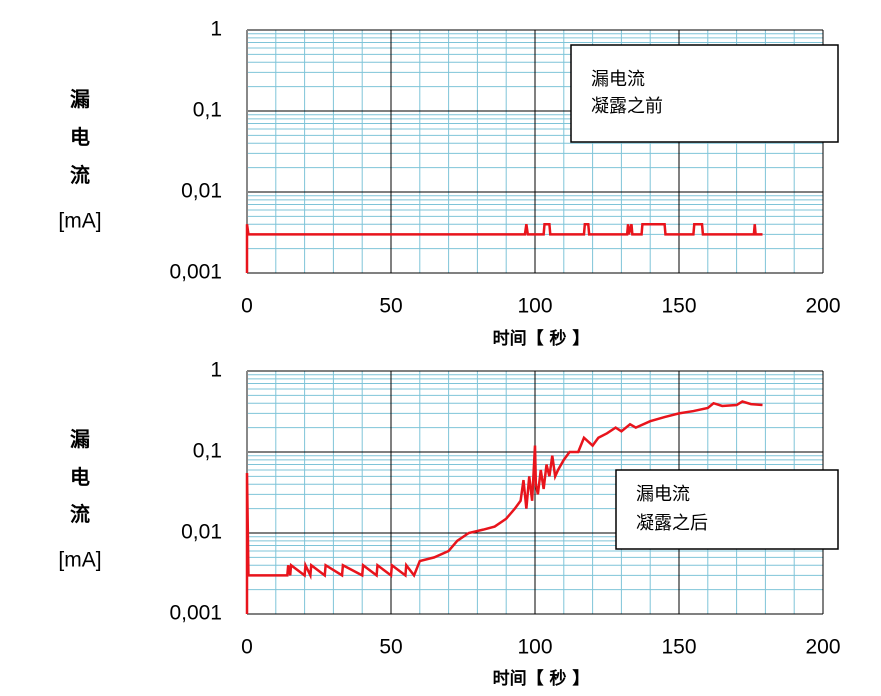  Describe the element at coordinates (672, 523) in the screenshot. I see `annotation-text: 凝露之后` at that location.